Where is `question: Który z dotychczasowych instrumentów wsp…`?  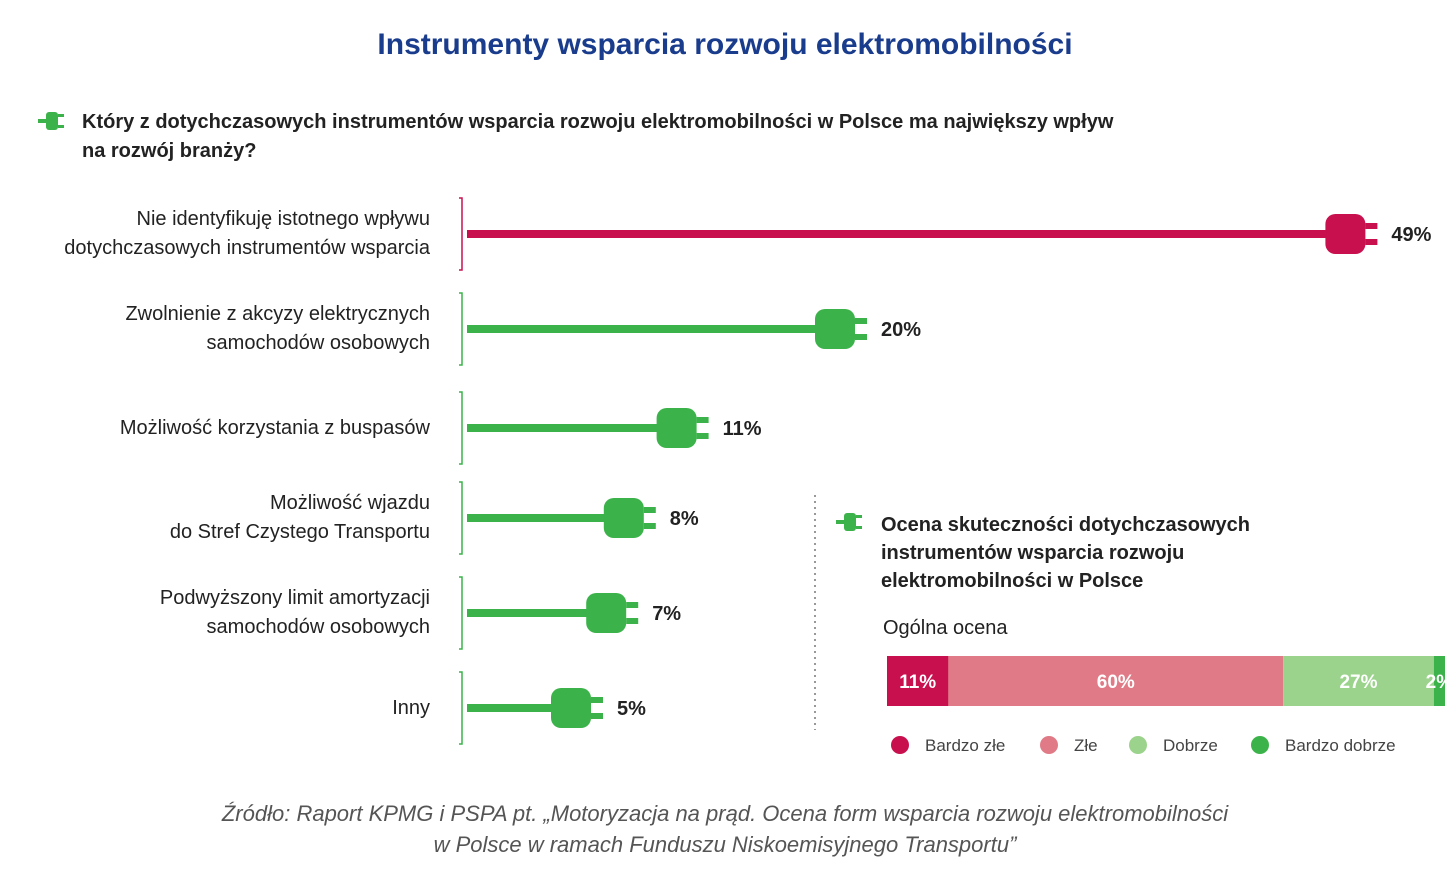
question: Który z dotychczasowych instrumentów wsp… is located at coordinates (598, 136).